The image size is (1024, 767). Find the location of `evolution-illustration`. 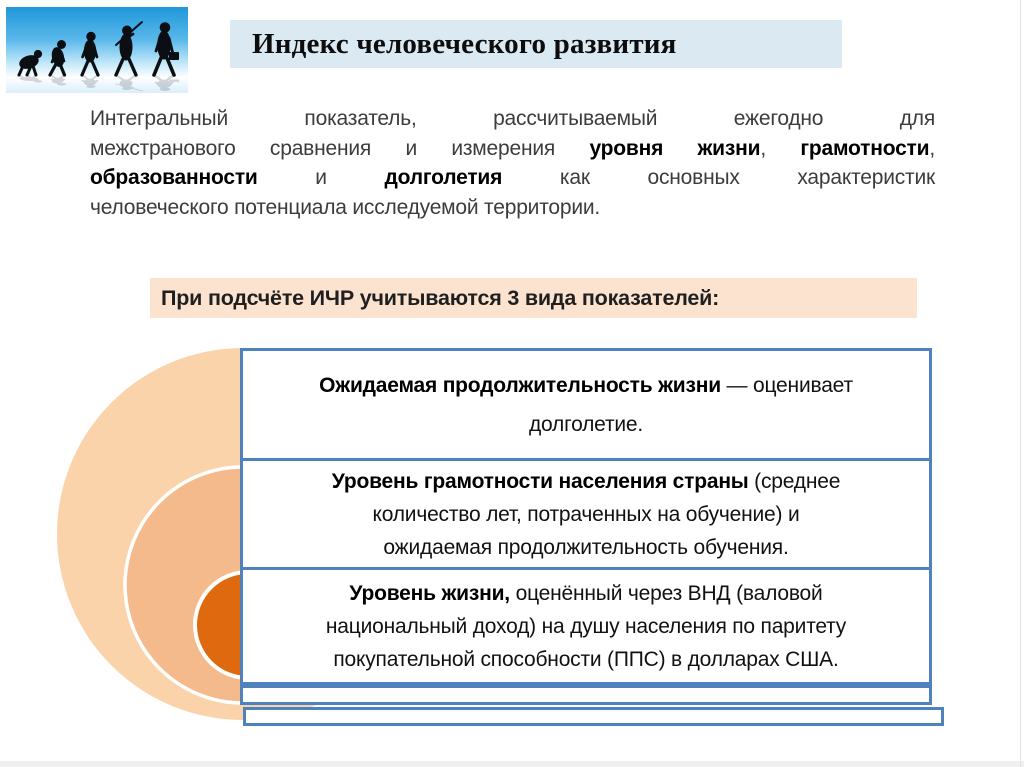

evolution-illustration is located at coordinates (97, 50).